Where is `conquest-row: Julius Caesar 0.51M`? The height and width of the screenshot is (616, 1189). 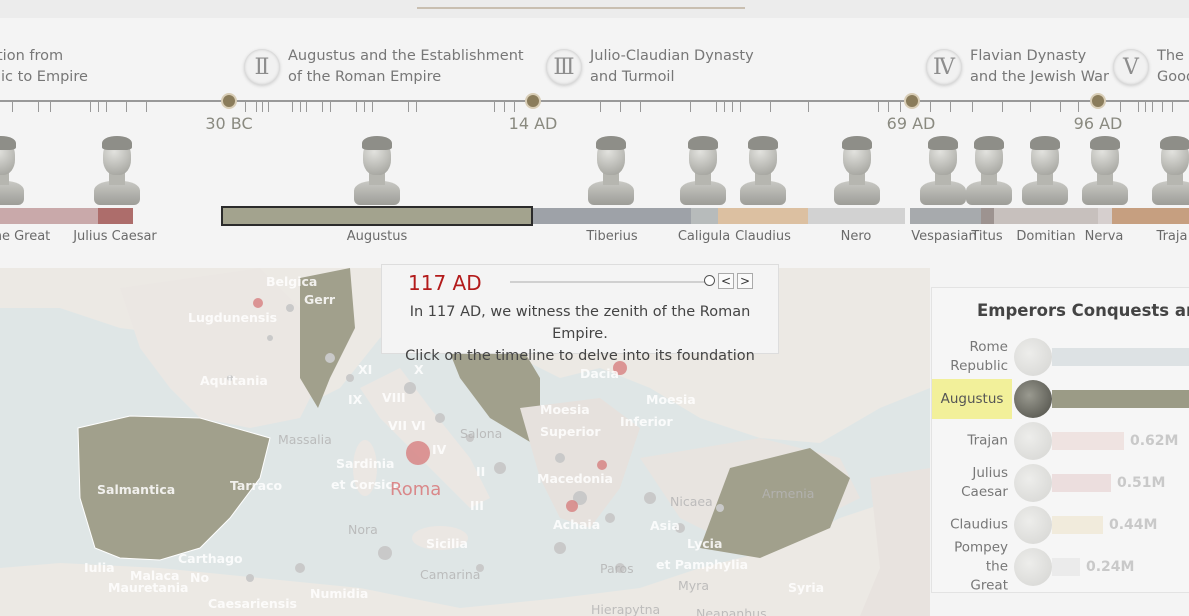 conquest-row: Julius Caesar 0.51M is located at coordinates (1060, 483).